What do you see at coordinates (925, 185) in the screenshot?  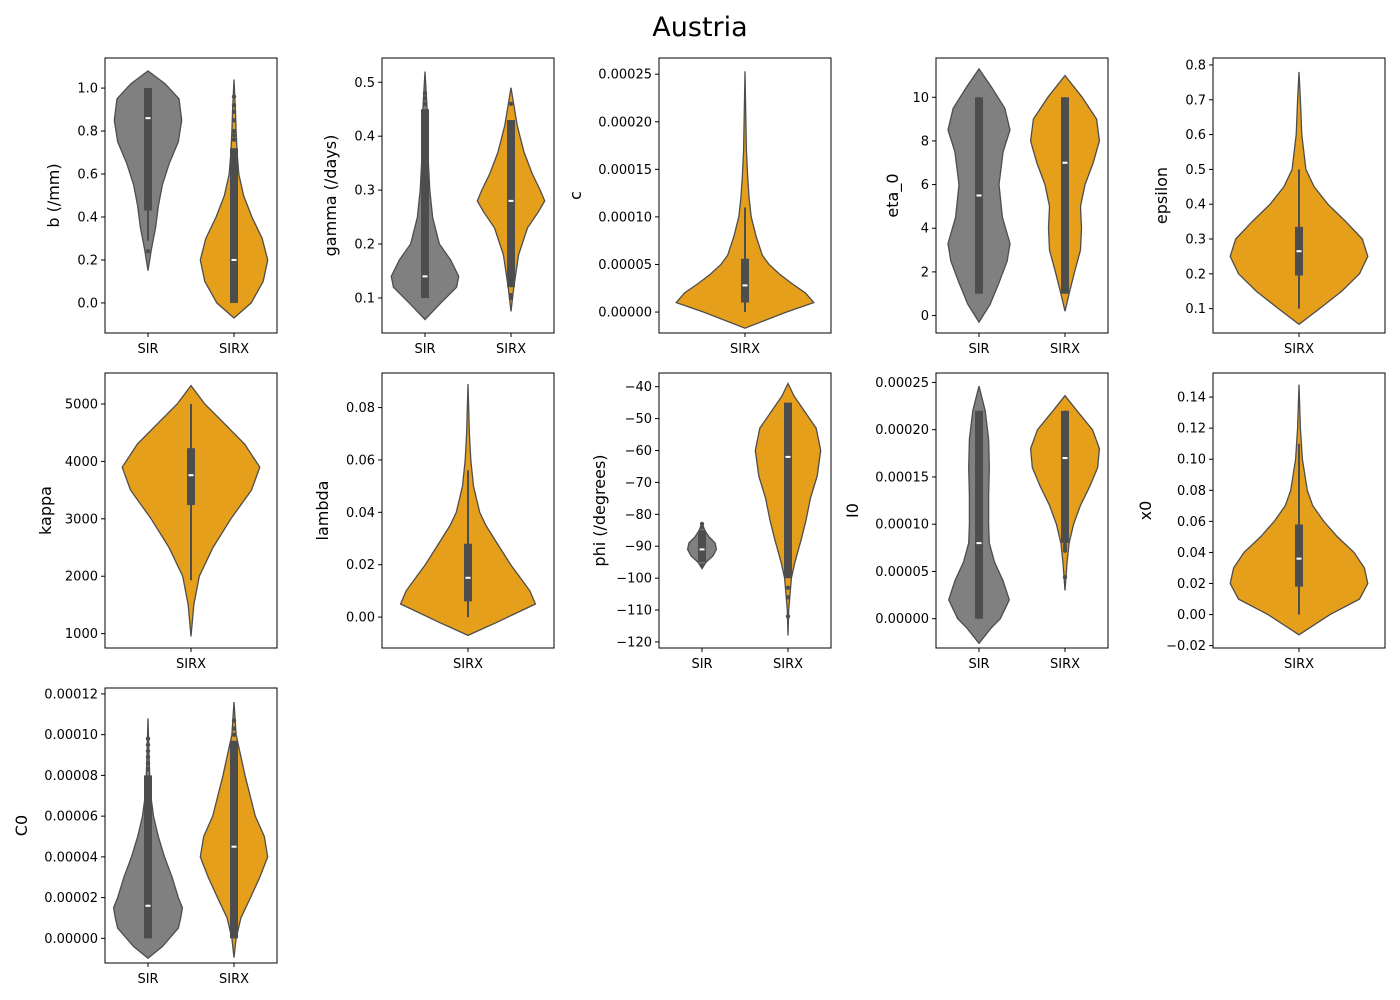 I see `y-tick-label: 6` at bounding box center [925, 185].